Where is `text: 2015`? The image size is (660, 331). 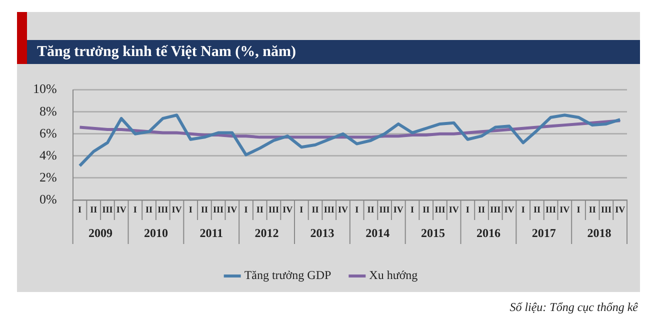 text: 2015 is located at coordinates (433, 233).